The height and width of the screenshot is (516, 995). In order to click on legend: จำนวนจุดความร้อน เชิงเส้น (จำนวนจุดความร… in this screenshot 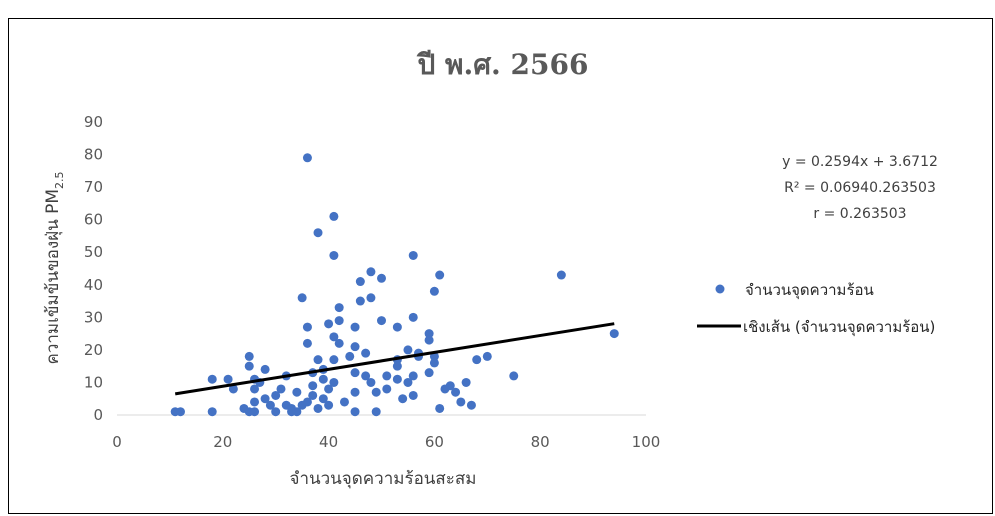, I will do `click(816, 309)`.